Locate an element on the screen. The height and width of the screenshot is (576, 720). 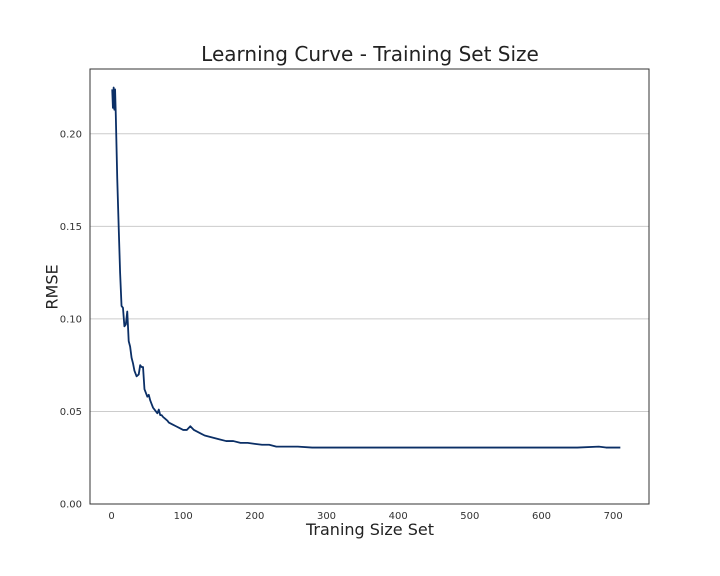
x-tick-label: 400 is located at coordinates (398, 516).